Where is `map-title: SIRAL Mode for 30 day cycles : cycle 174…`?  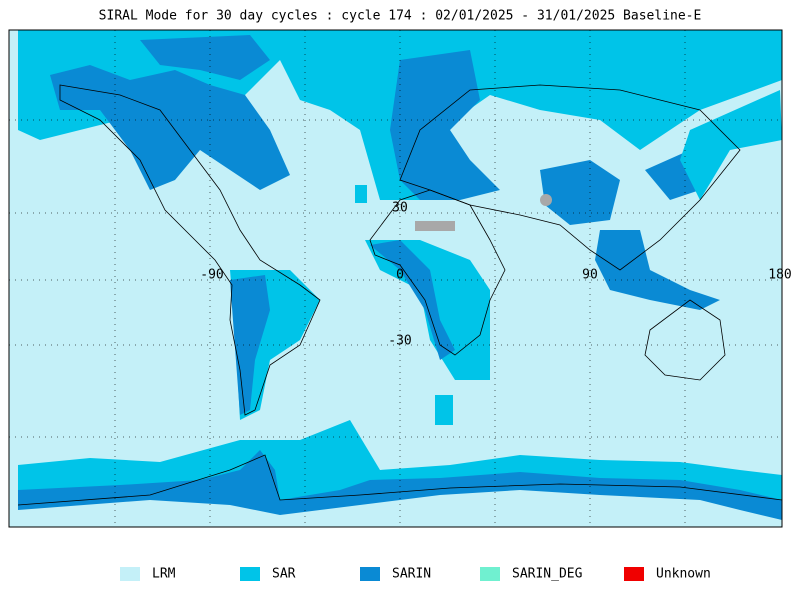
map-title: SIRAL Mode for 30 day cycles : cycle 174… is located at coordinates (400, 16).